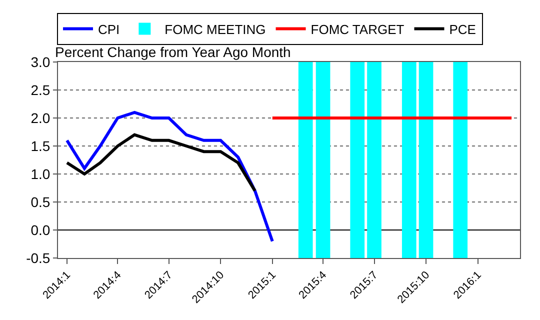 The height and width of the screenshot is (320, 540). What do you see at coordinates (40, 146) in the screenshot?
I see `y-tick-label: 1.5` at bounding box center [40, 146].